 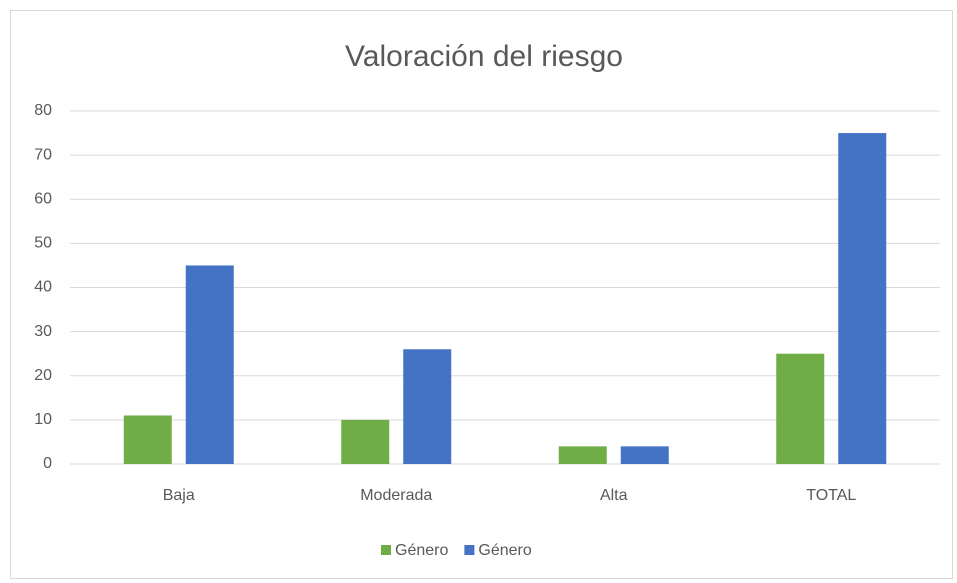 I want to click on y-tick-label: 80, so click(x=43, y=110).